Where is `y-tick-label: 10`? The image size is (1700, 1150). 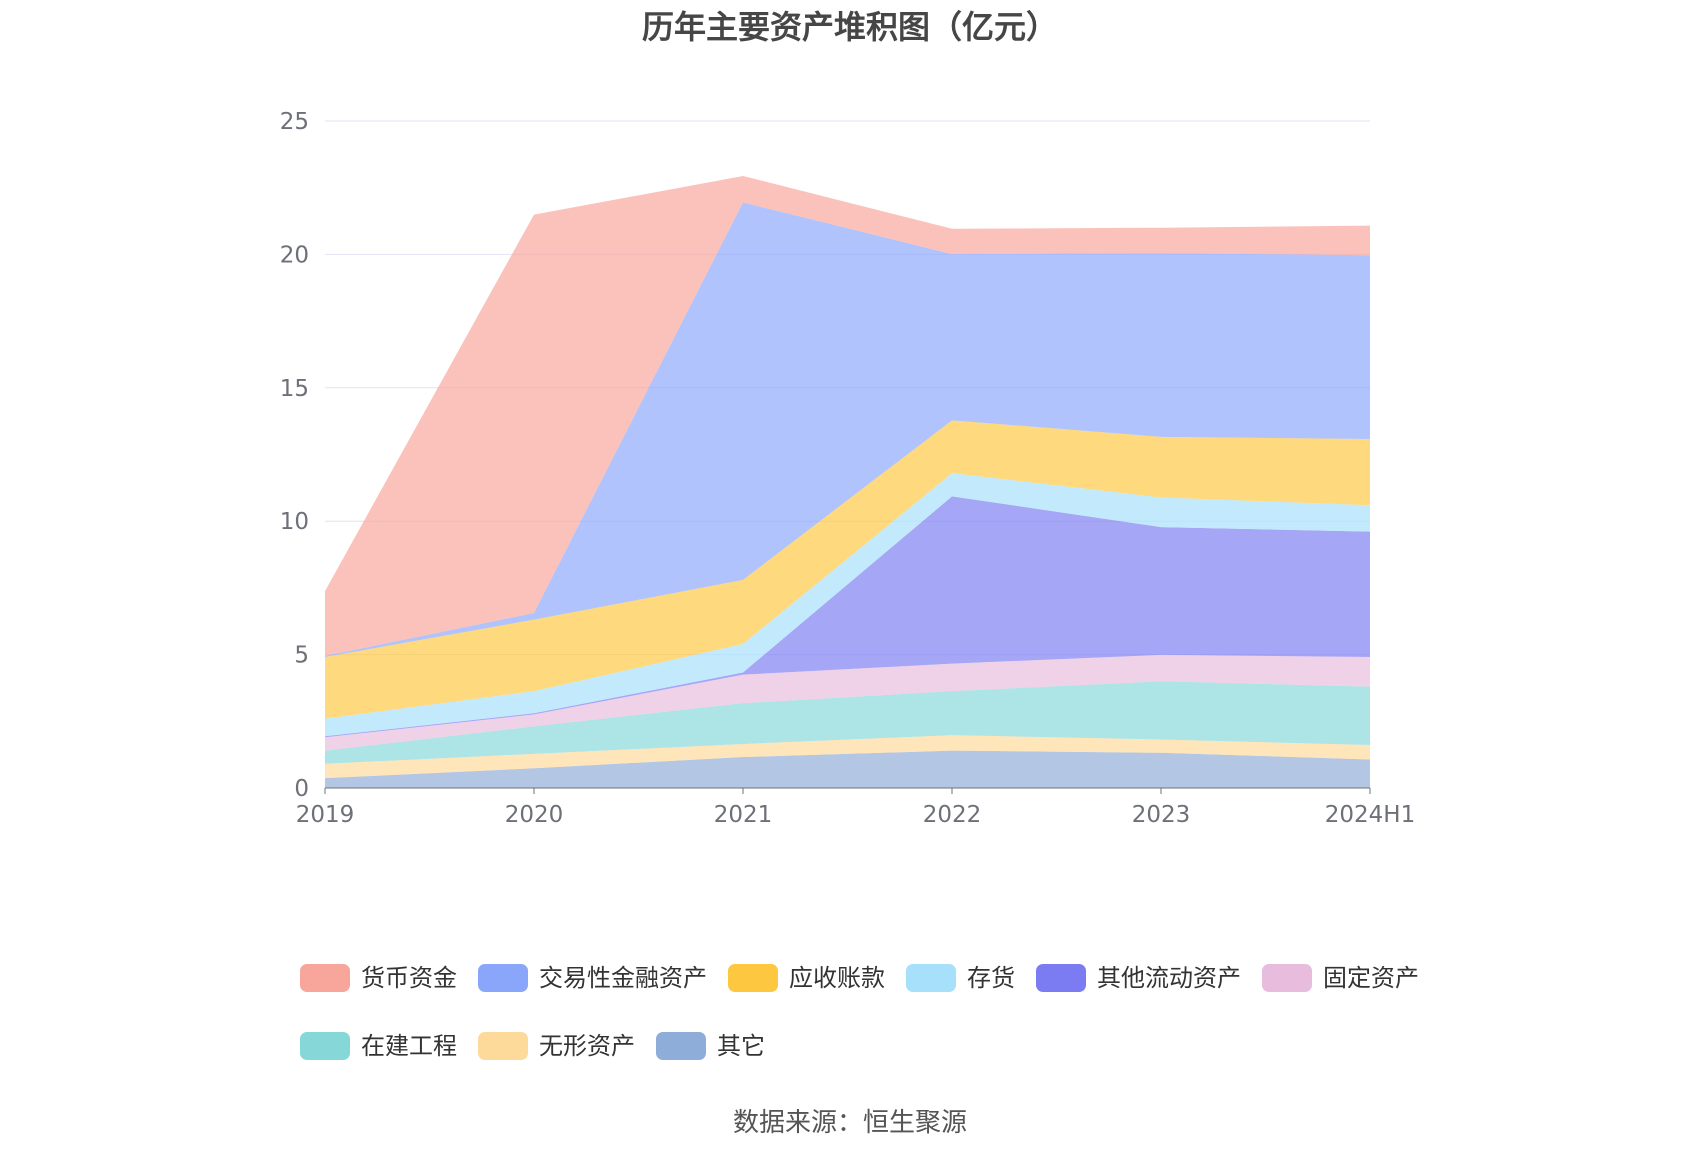 y-tick-label: 10 is located at coordinates (294, 522).